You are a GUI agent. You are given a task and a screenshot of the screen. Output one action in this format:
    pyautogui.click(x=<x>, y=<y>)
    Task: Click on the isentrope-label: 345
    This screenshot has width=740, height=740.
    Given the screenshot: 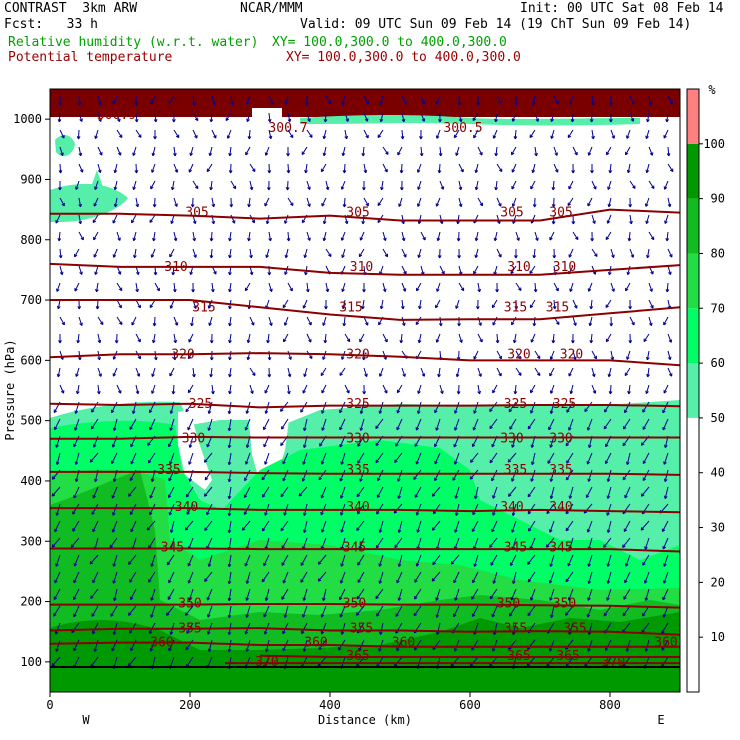 What is the action you would take?
    pyautogui.click(x=515, y=547)
    